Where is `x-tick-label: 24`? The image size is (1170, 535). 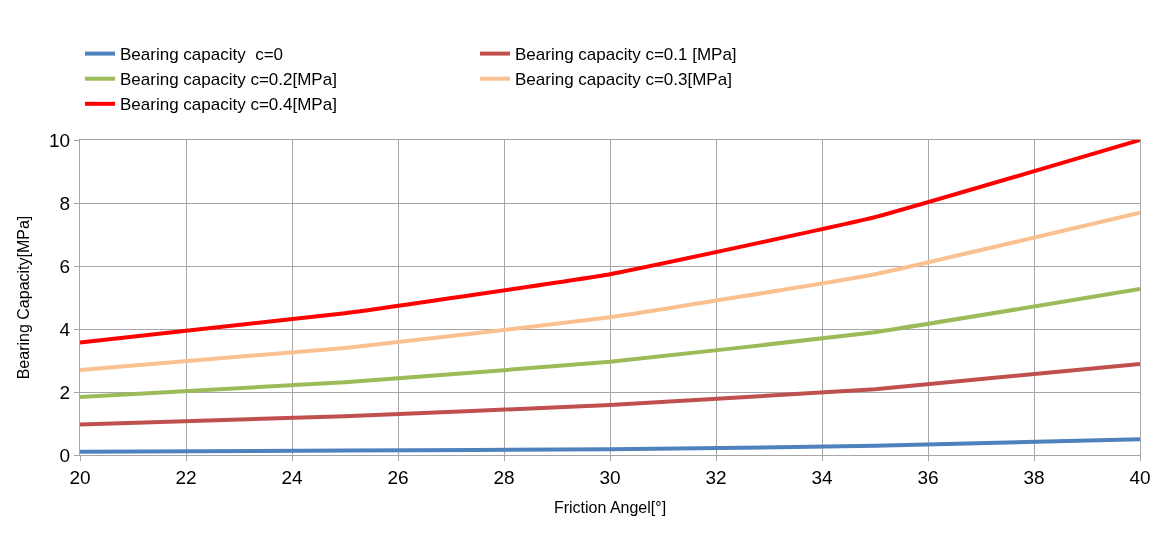
x-tick-label: 24 is located at coordinates (292, 477).